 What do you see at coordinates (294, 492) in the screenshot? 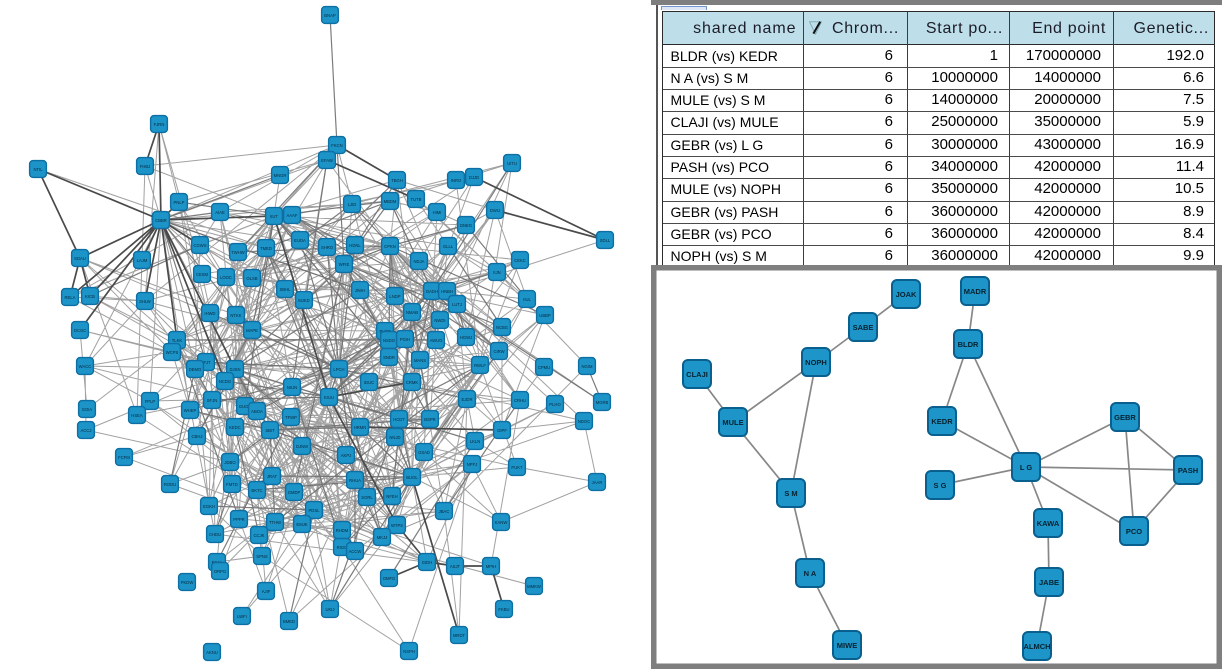
I see `svg-text: GMDP` at bounding box center [294, 492].